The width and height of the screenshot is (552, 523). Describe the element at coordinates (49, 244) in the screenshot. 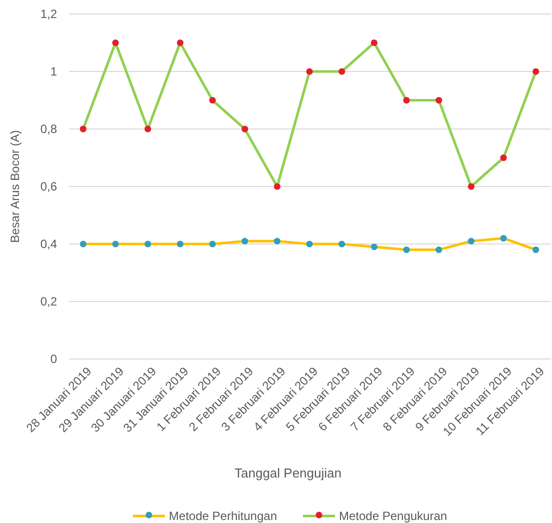

I see `y-tick-label: 0,4` at that location.